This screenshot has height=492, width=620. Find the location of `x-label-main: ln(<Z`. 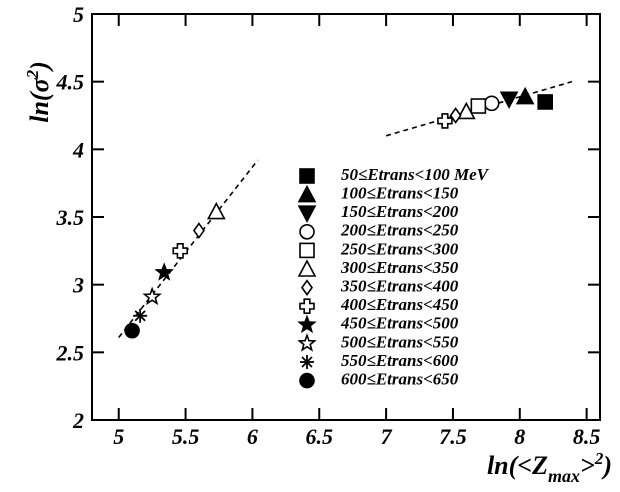

x-label-main: ln(<Z is located at coordinates (517, 465).